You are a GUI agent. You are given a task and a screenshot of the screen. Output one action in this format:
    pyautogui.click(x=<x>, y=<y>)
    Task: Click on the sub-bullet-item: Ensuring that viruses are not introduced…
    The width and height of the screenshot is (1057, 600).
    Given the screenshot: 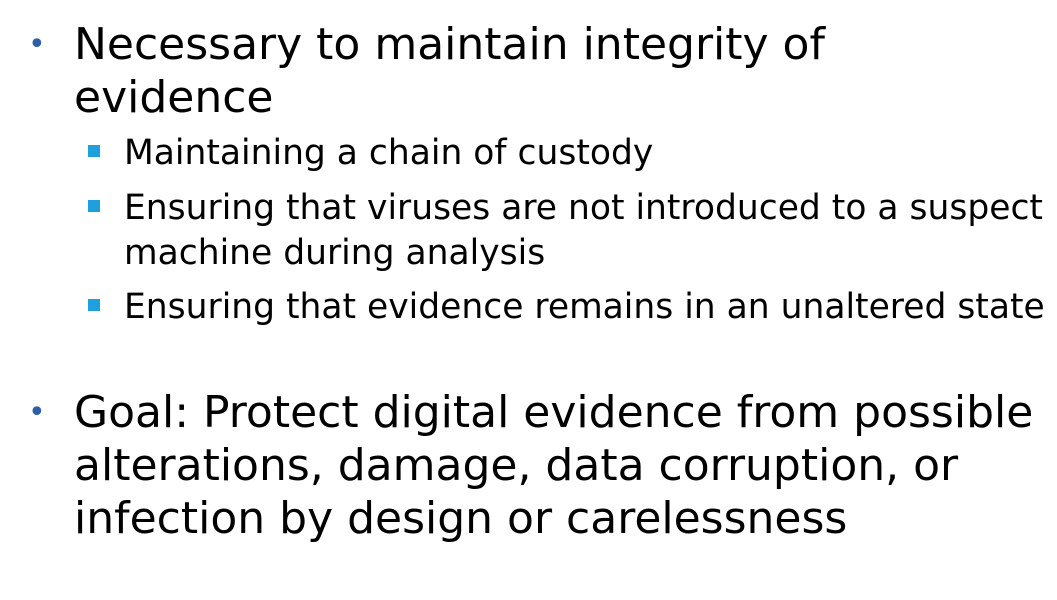 What is the action you would take?
    pyautogui.click(x=570, y=231)
    